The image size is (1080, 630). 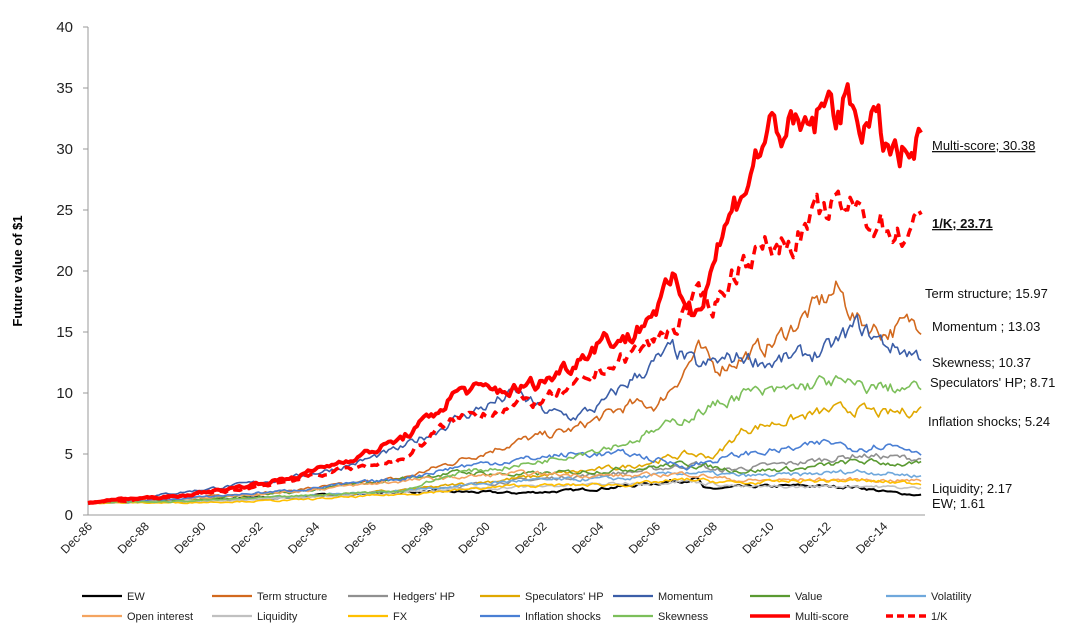 I want to click on legend-label: 1/K, so click(x=939, y=617).